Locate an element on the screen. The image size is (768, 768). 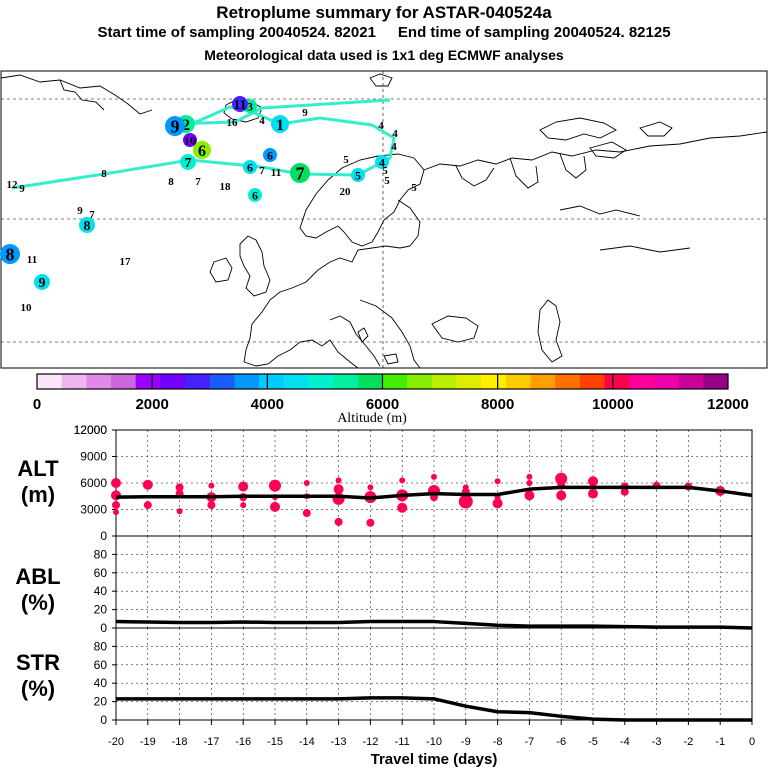
x-axis-title: Travel time (days) is located at coordinates (434, 759).